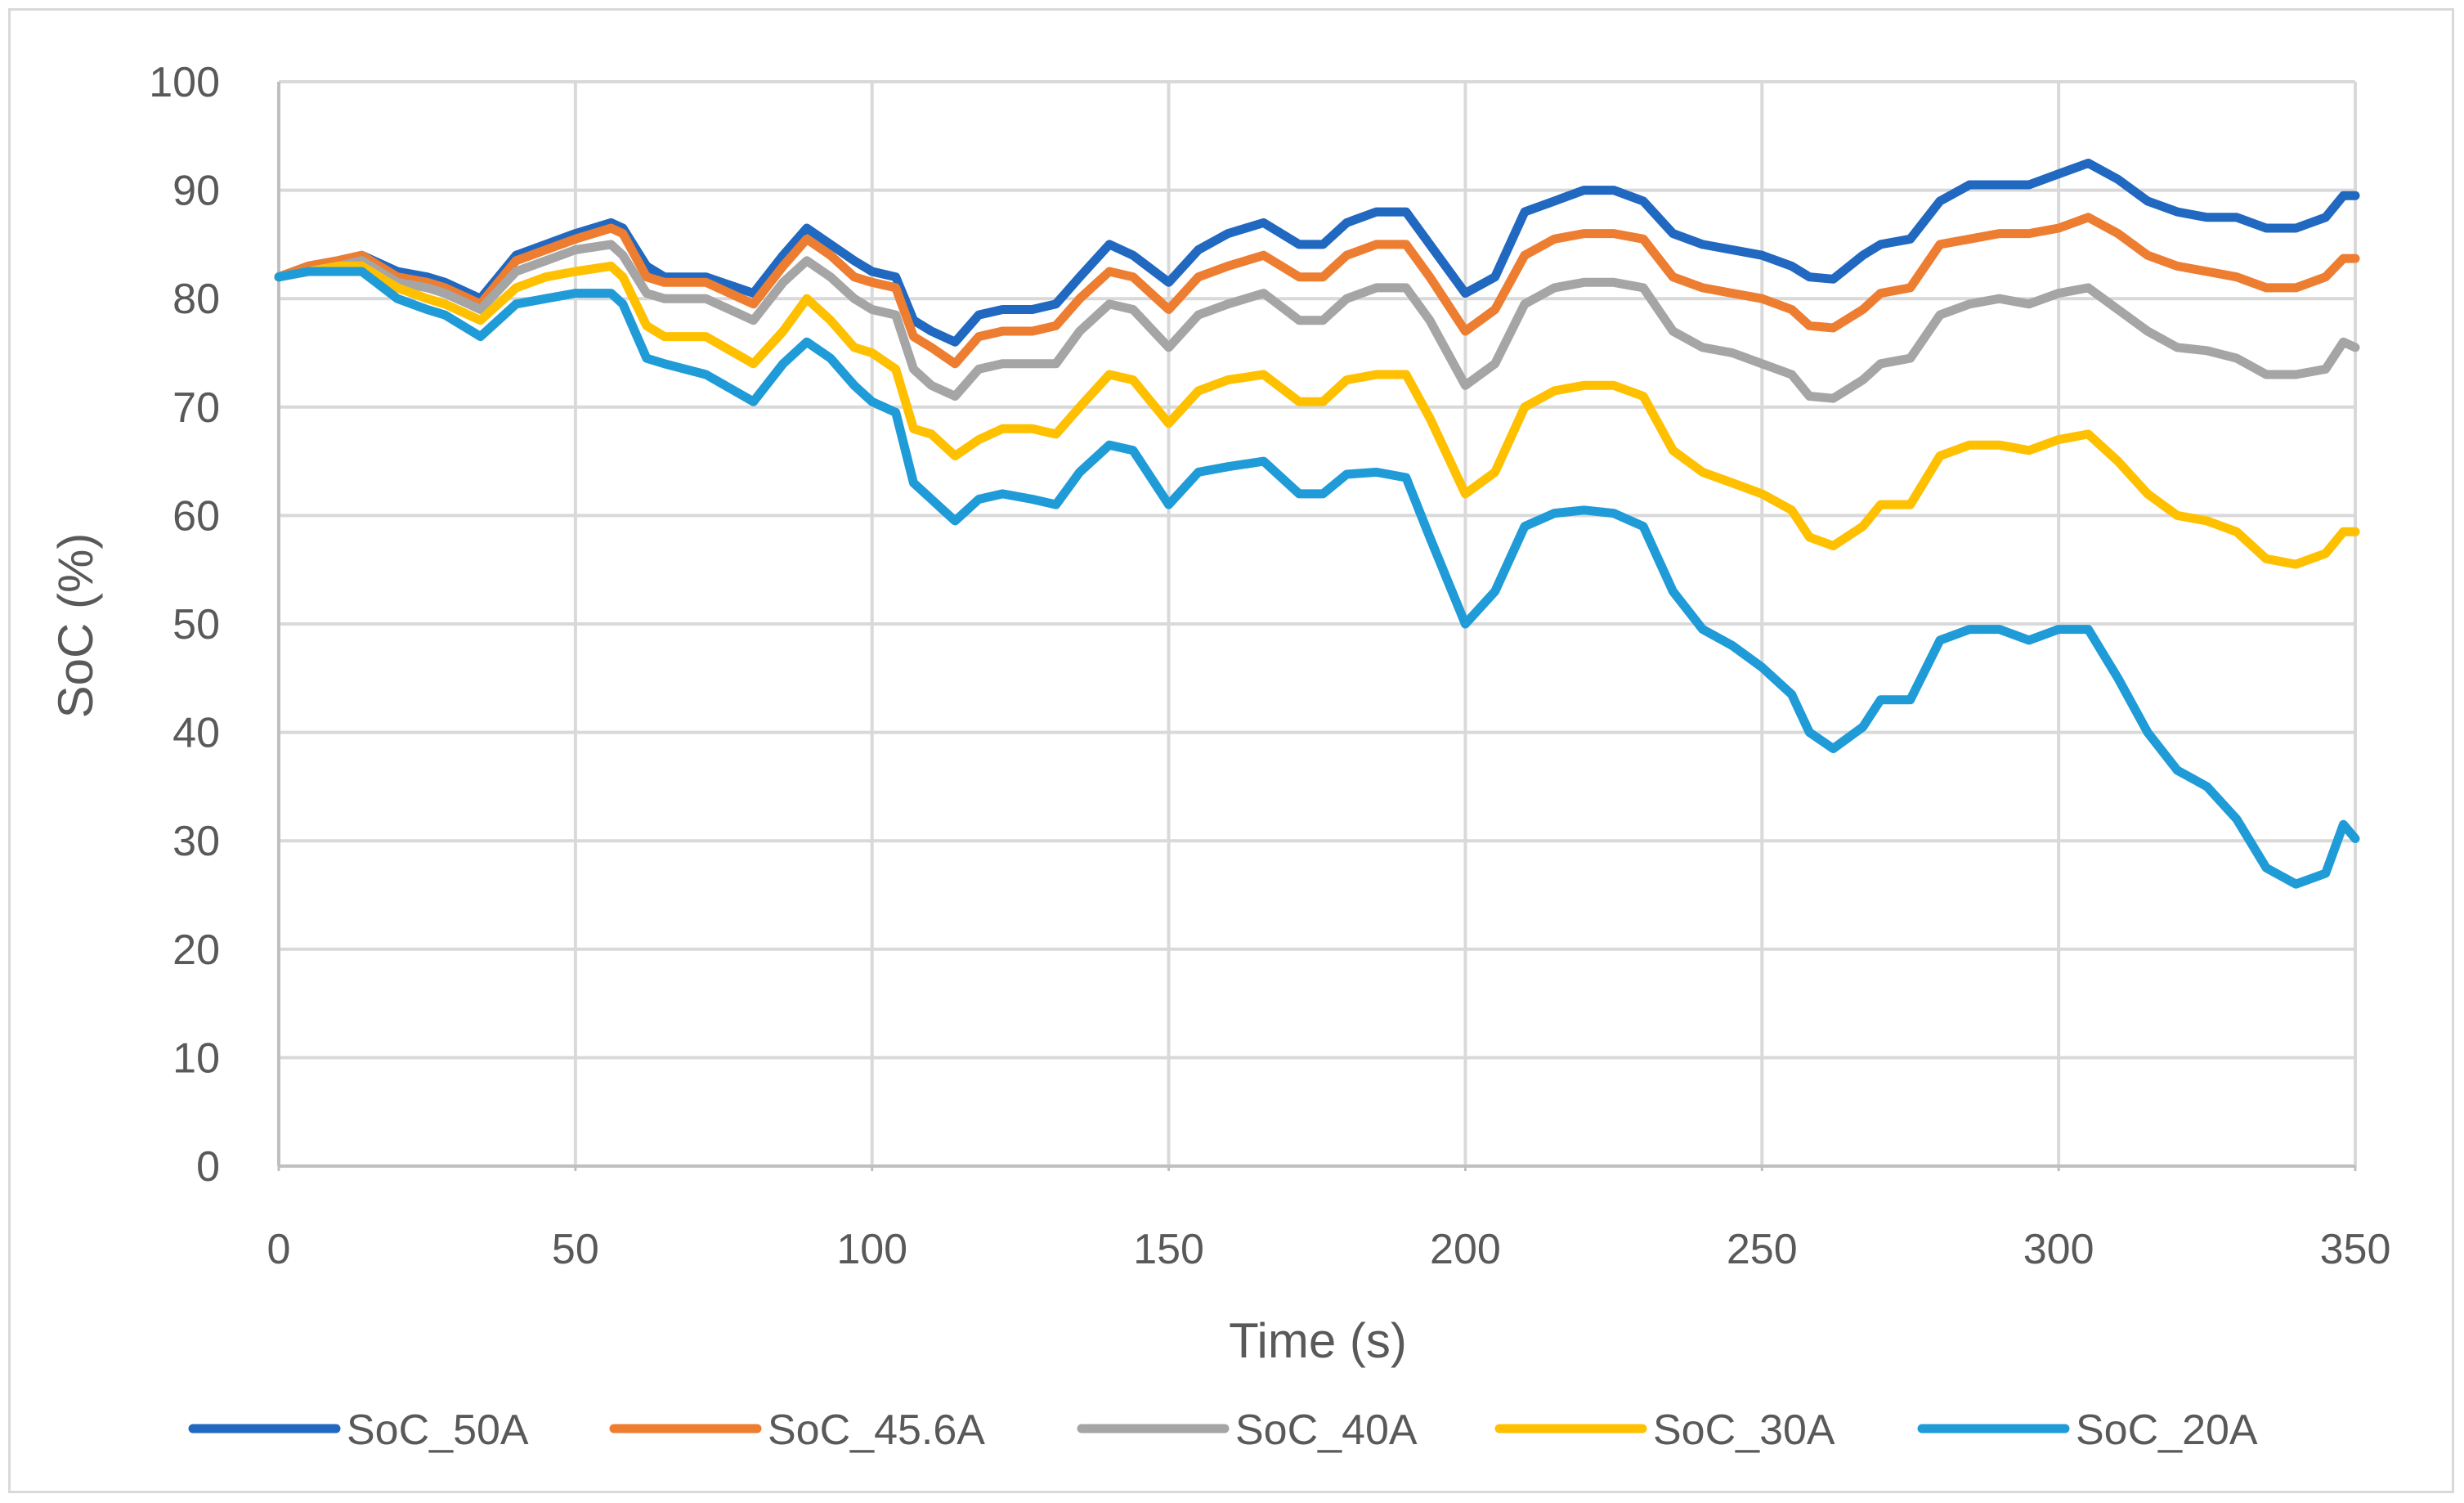 The height and width of the screenshot is (1503, 2464). What do you see at coordinates (196, 191) in the screenshot?
I see `y-tick-label: 90` at bounding box center [196, 191].